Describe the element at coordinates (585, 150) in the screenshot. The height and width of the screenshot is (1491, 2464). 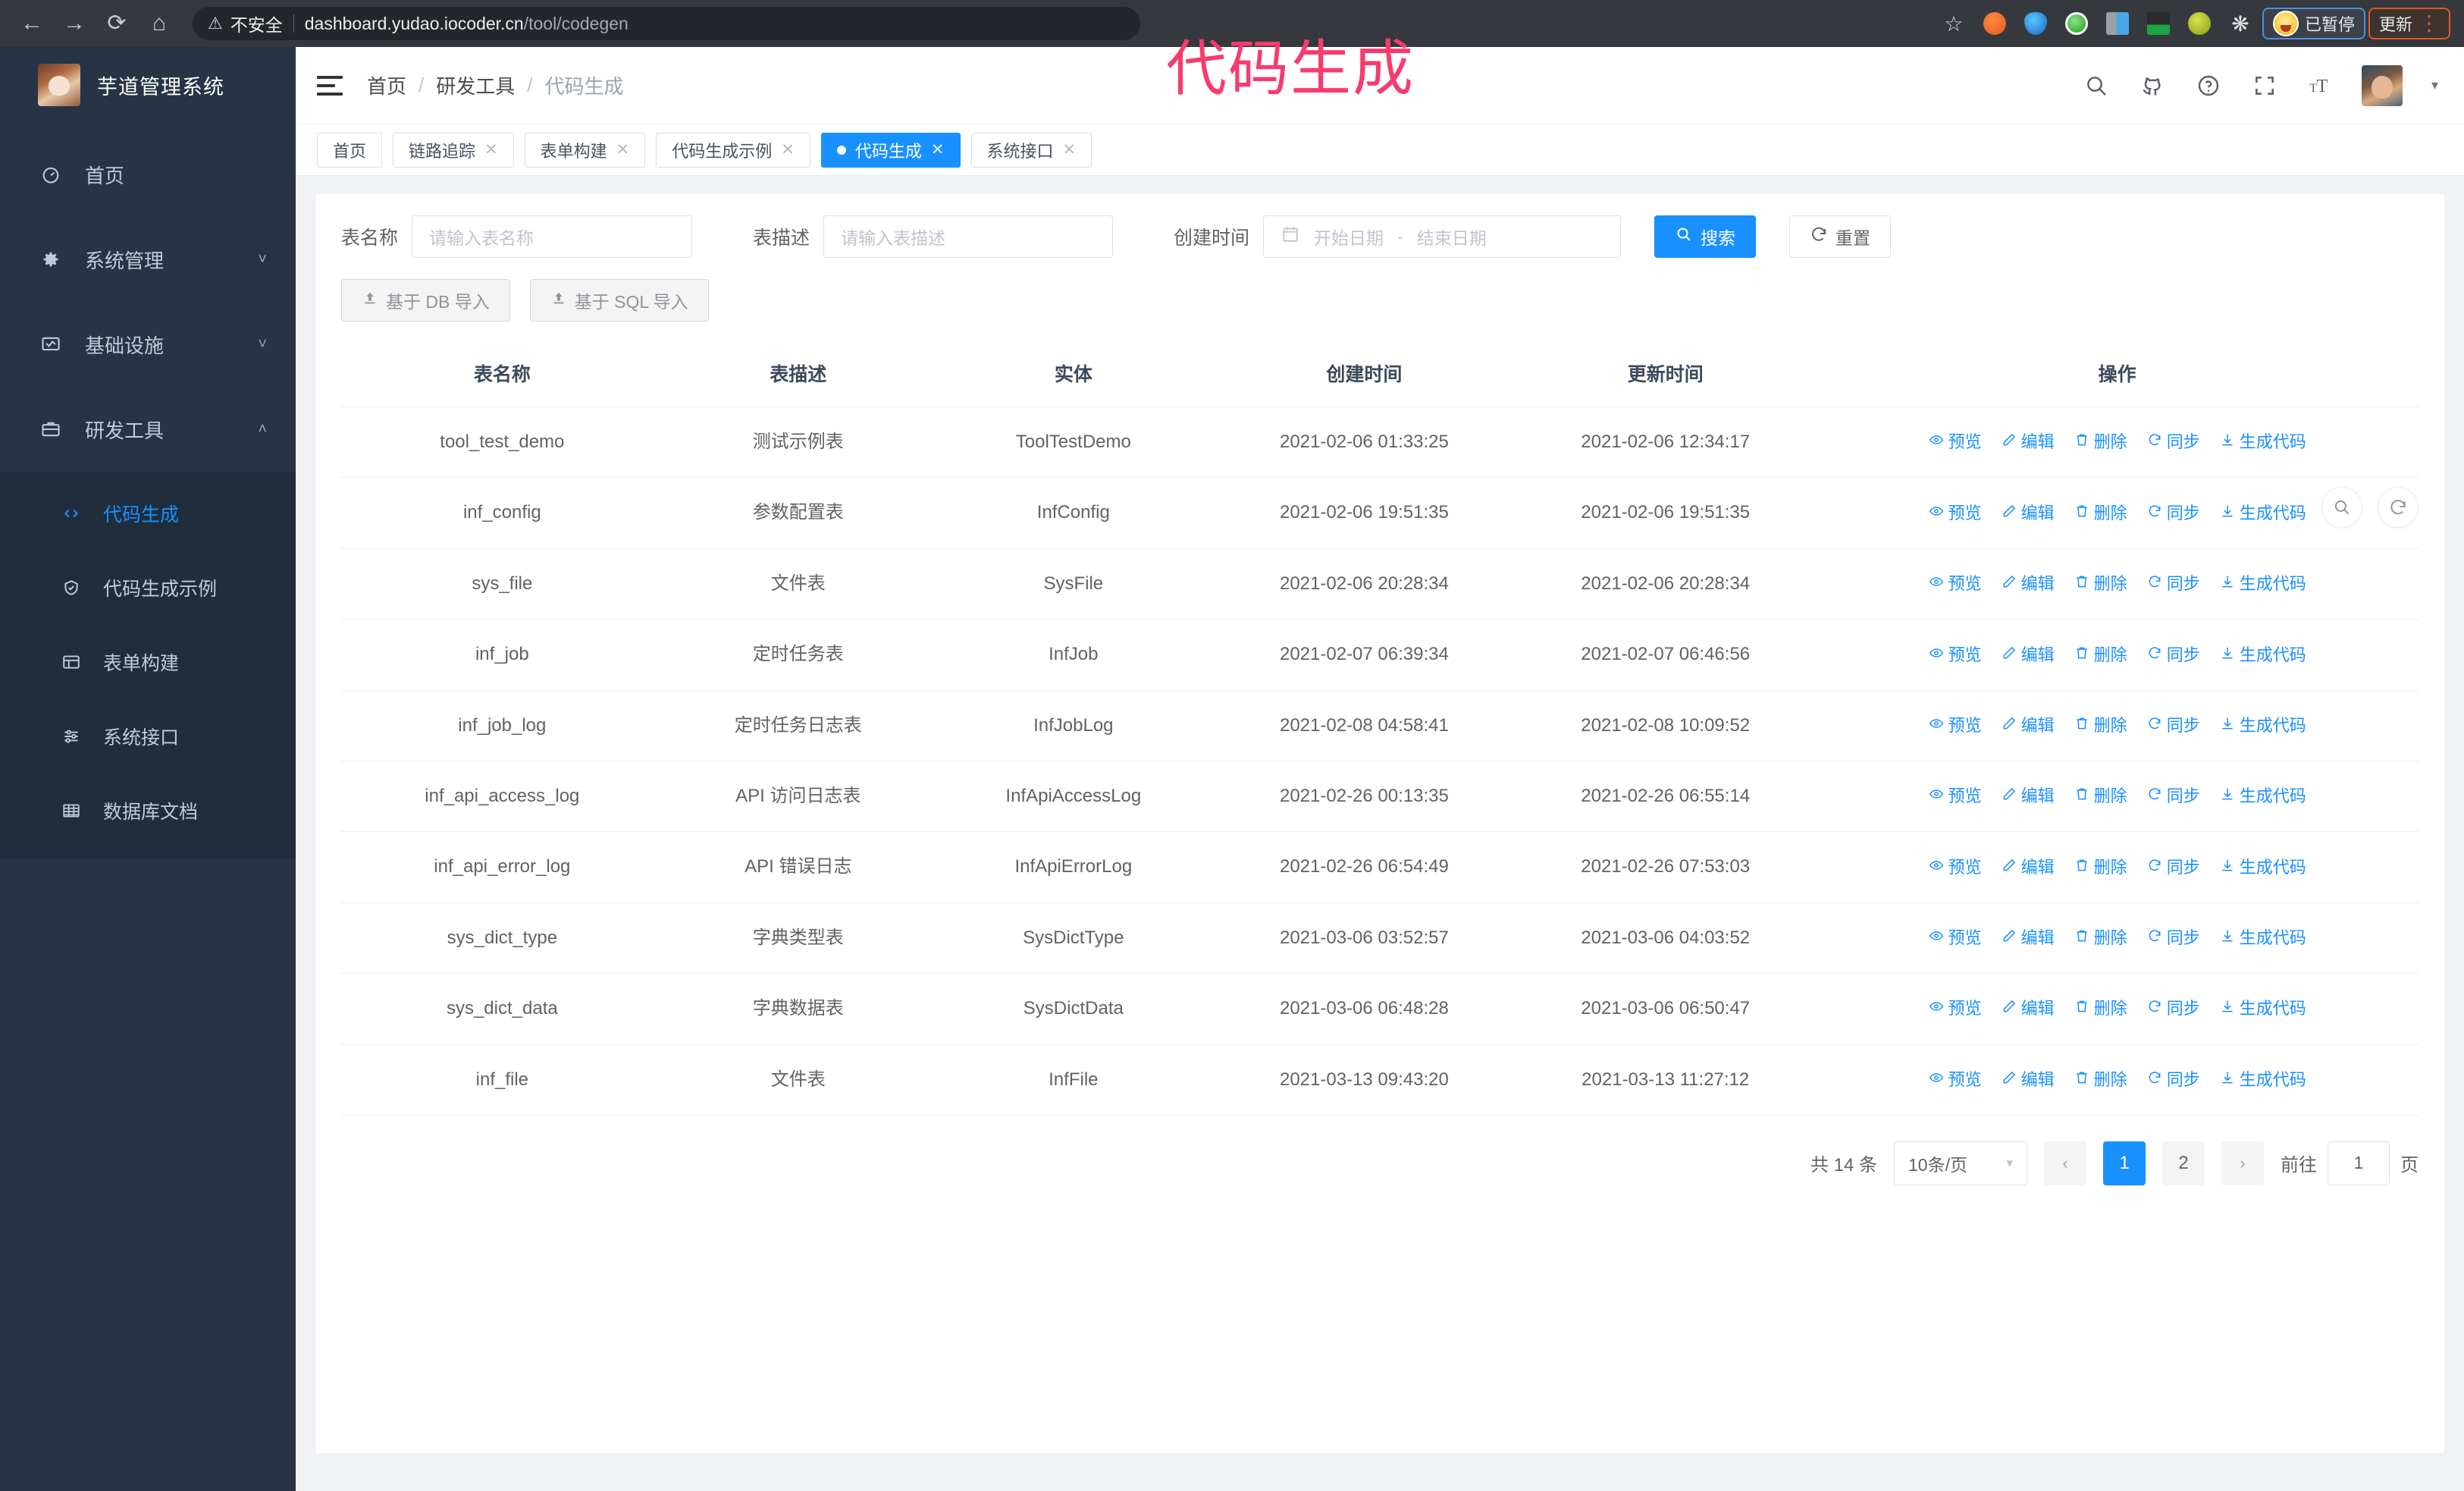
I see `tab-form-builder: 表单构建 ✕` at that location.